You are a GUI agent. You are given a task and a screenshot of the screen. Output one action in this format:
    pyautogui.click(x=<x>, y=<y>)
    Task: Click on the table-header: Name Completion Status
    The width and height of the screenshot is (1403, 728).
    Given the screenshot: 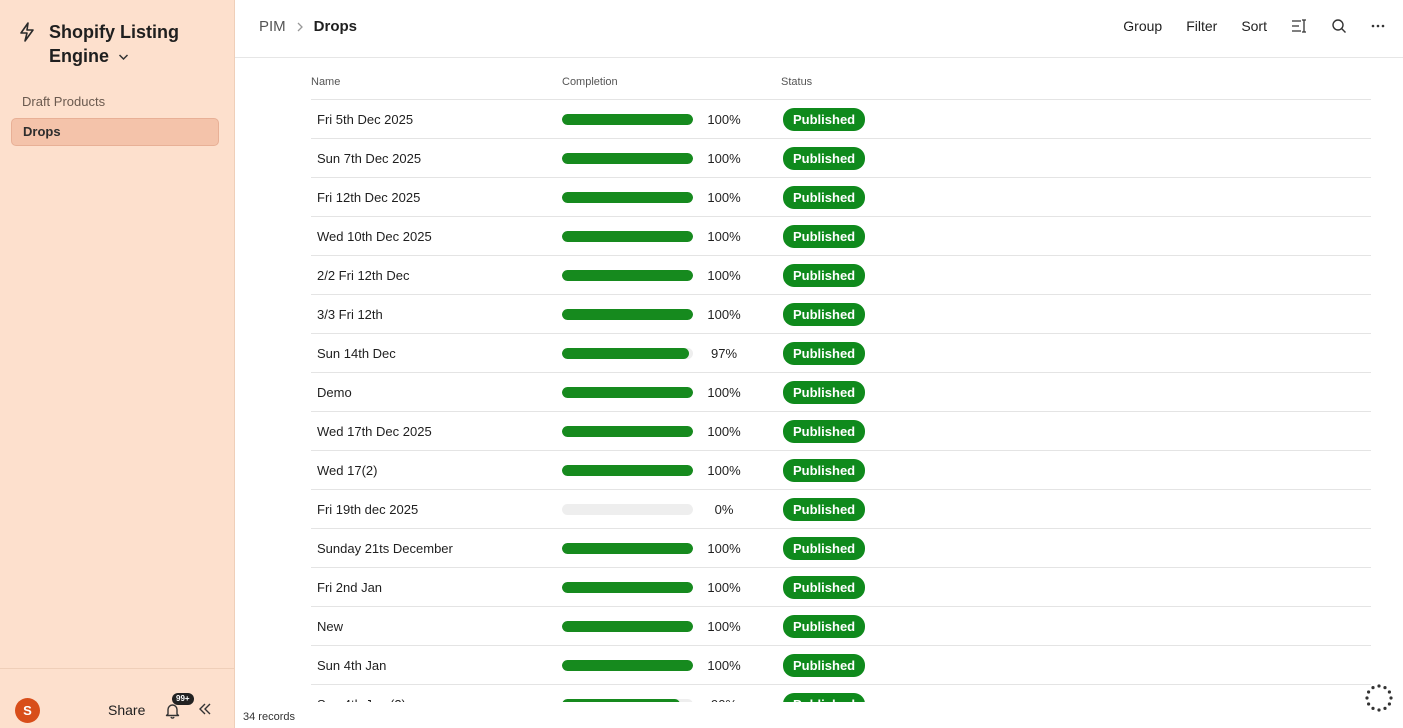 What is the action you would take?
    pyautogui.click(x=841, y=83)
    